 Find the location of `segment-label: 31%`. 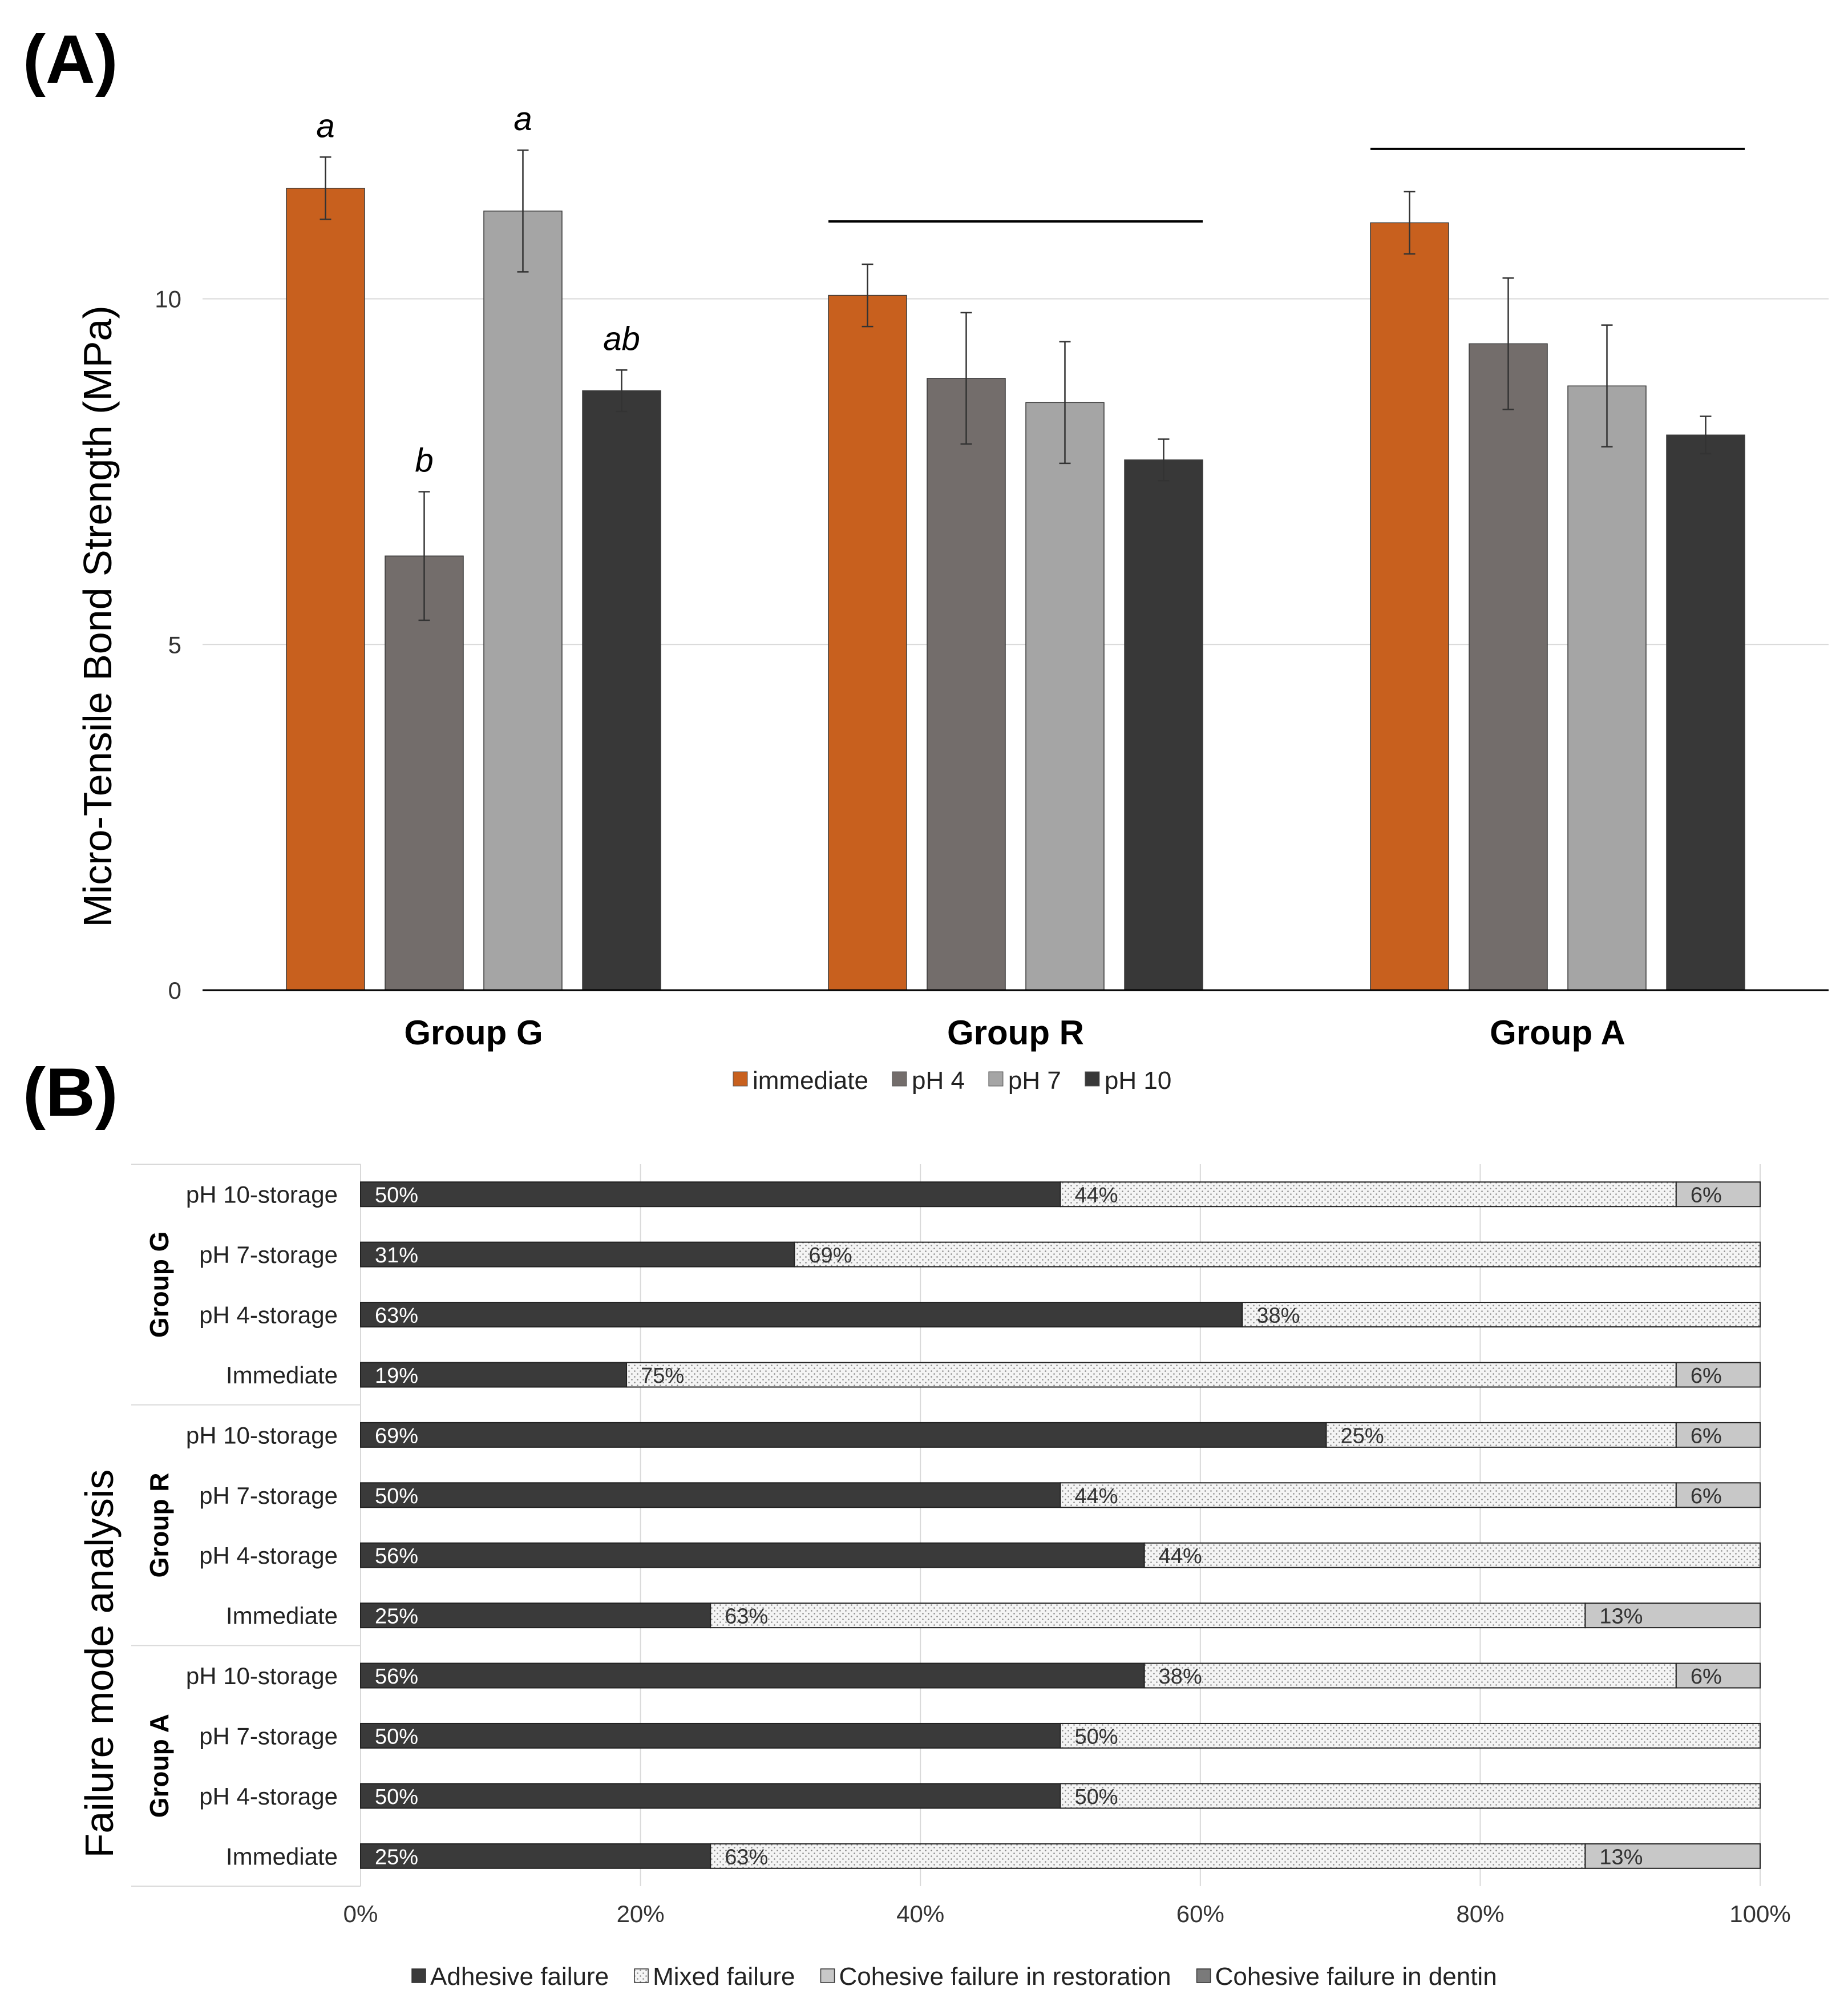

segment-label: 31% is located at coordinates (396, 1256).